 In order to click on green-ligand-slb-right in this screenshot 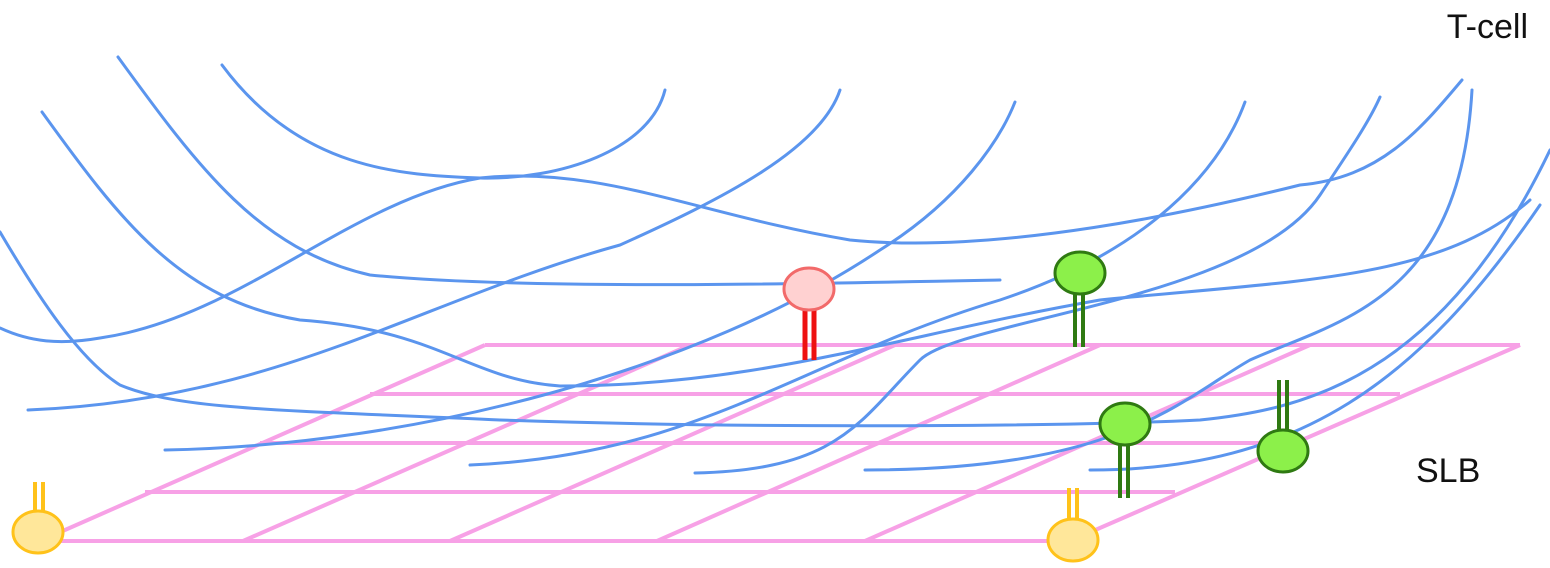, I will do `click(1283, 427)`.